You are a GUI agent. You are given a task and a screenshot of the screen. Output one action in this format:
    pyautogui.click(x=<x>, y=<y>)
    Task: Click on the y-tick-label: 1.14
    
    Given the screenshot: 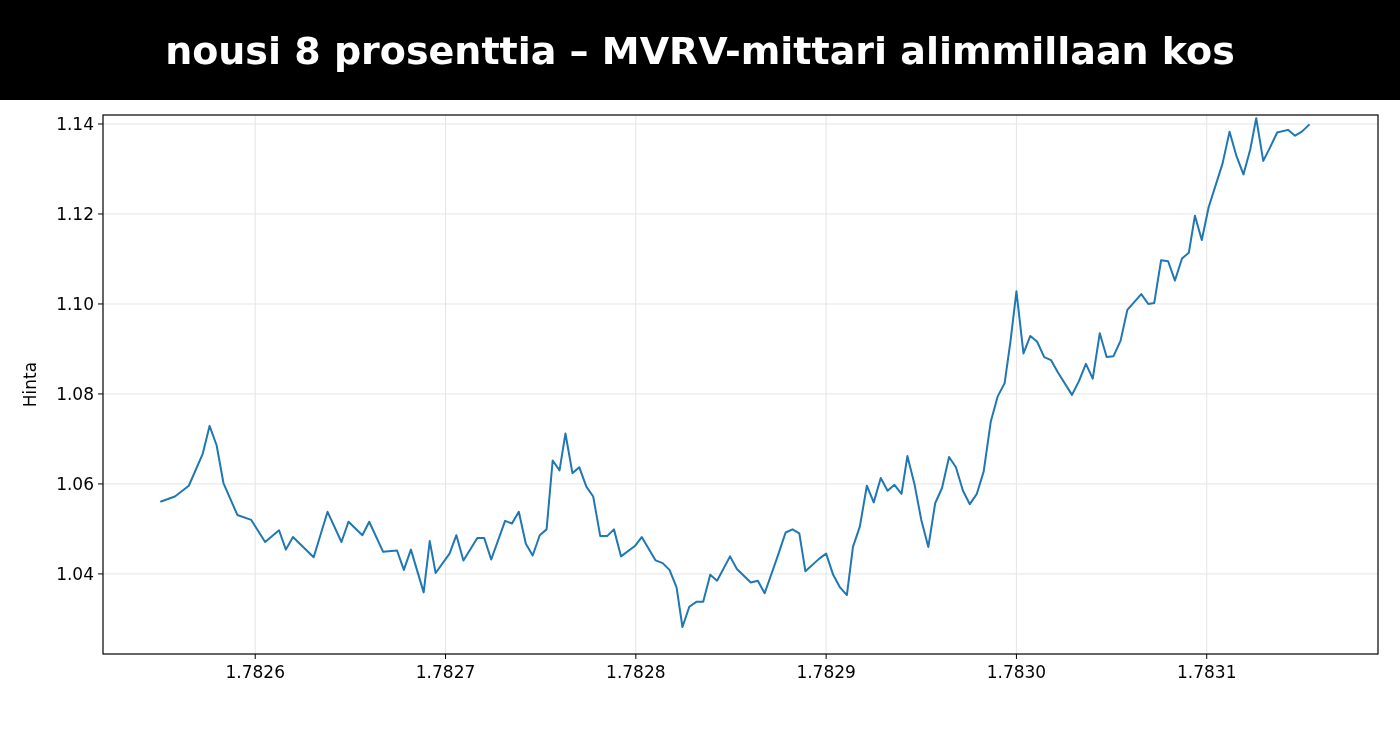 What is the action you would take?
    pyautogui.click(x=75, y=123)
    